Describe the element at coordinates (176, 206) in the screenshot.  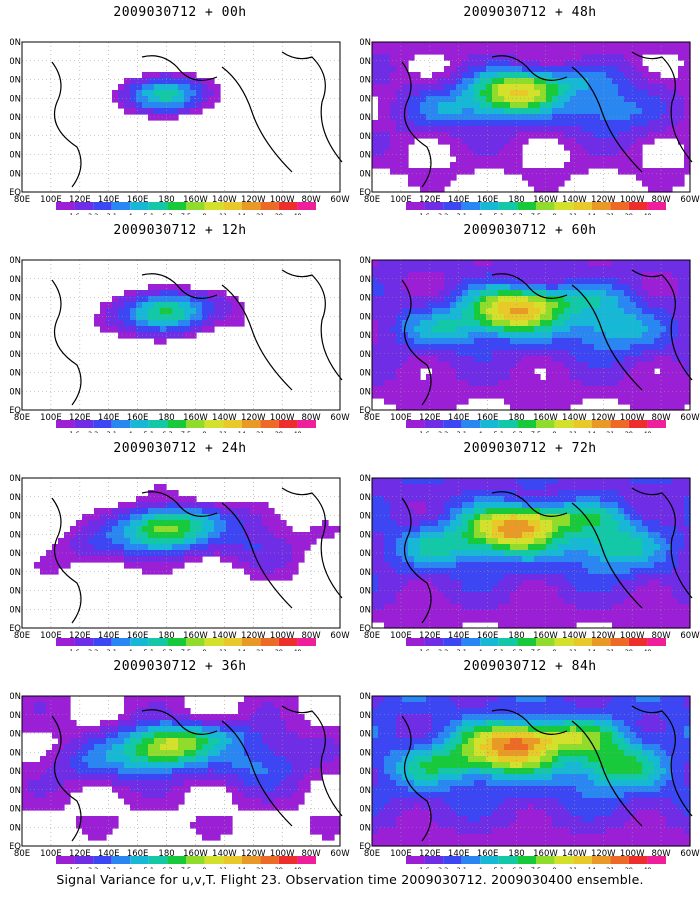
I see `colorbar-swatch` at that location.